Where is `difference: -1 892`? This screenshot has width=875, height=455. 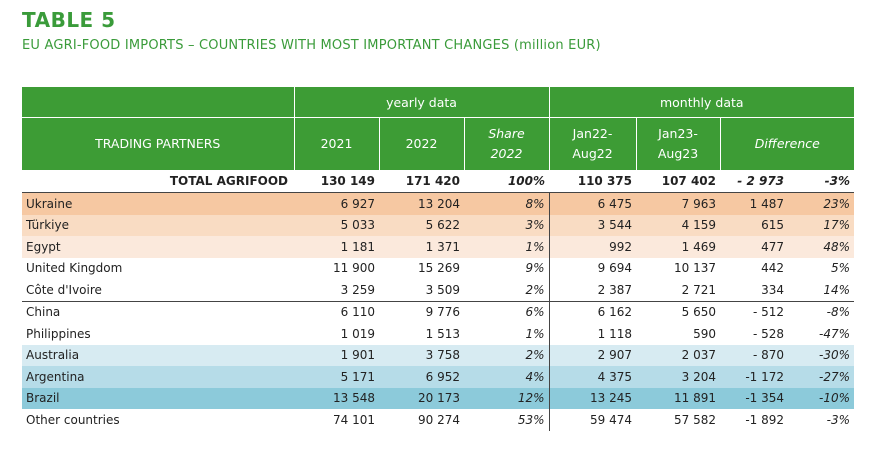
difference: -1 892 is located at coordinates (754, 420).